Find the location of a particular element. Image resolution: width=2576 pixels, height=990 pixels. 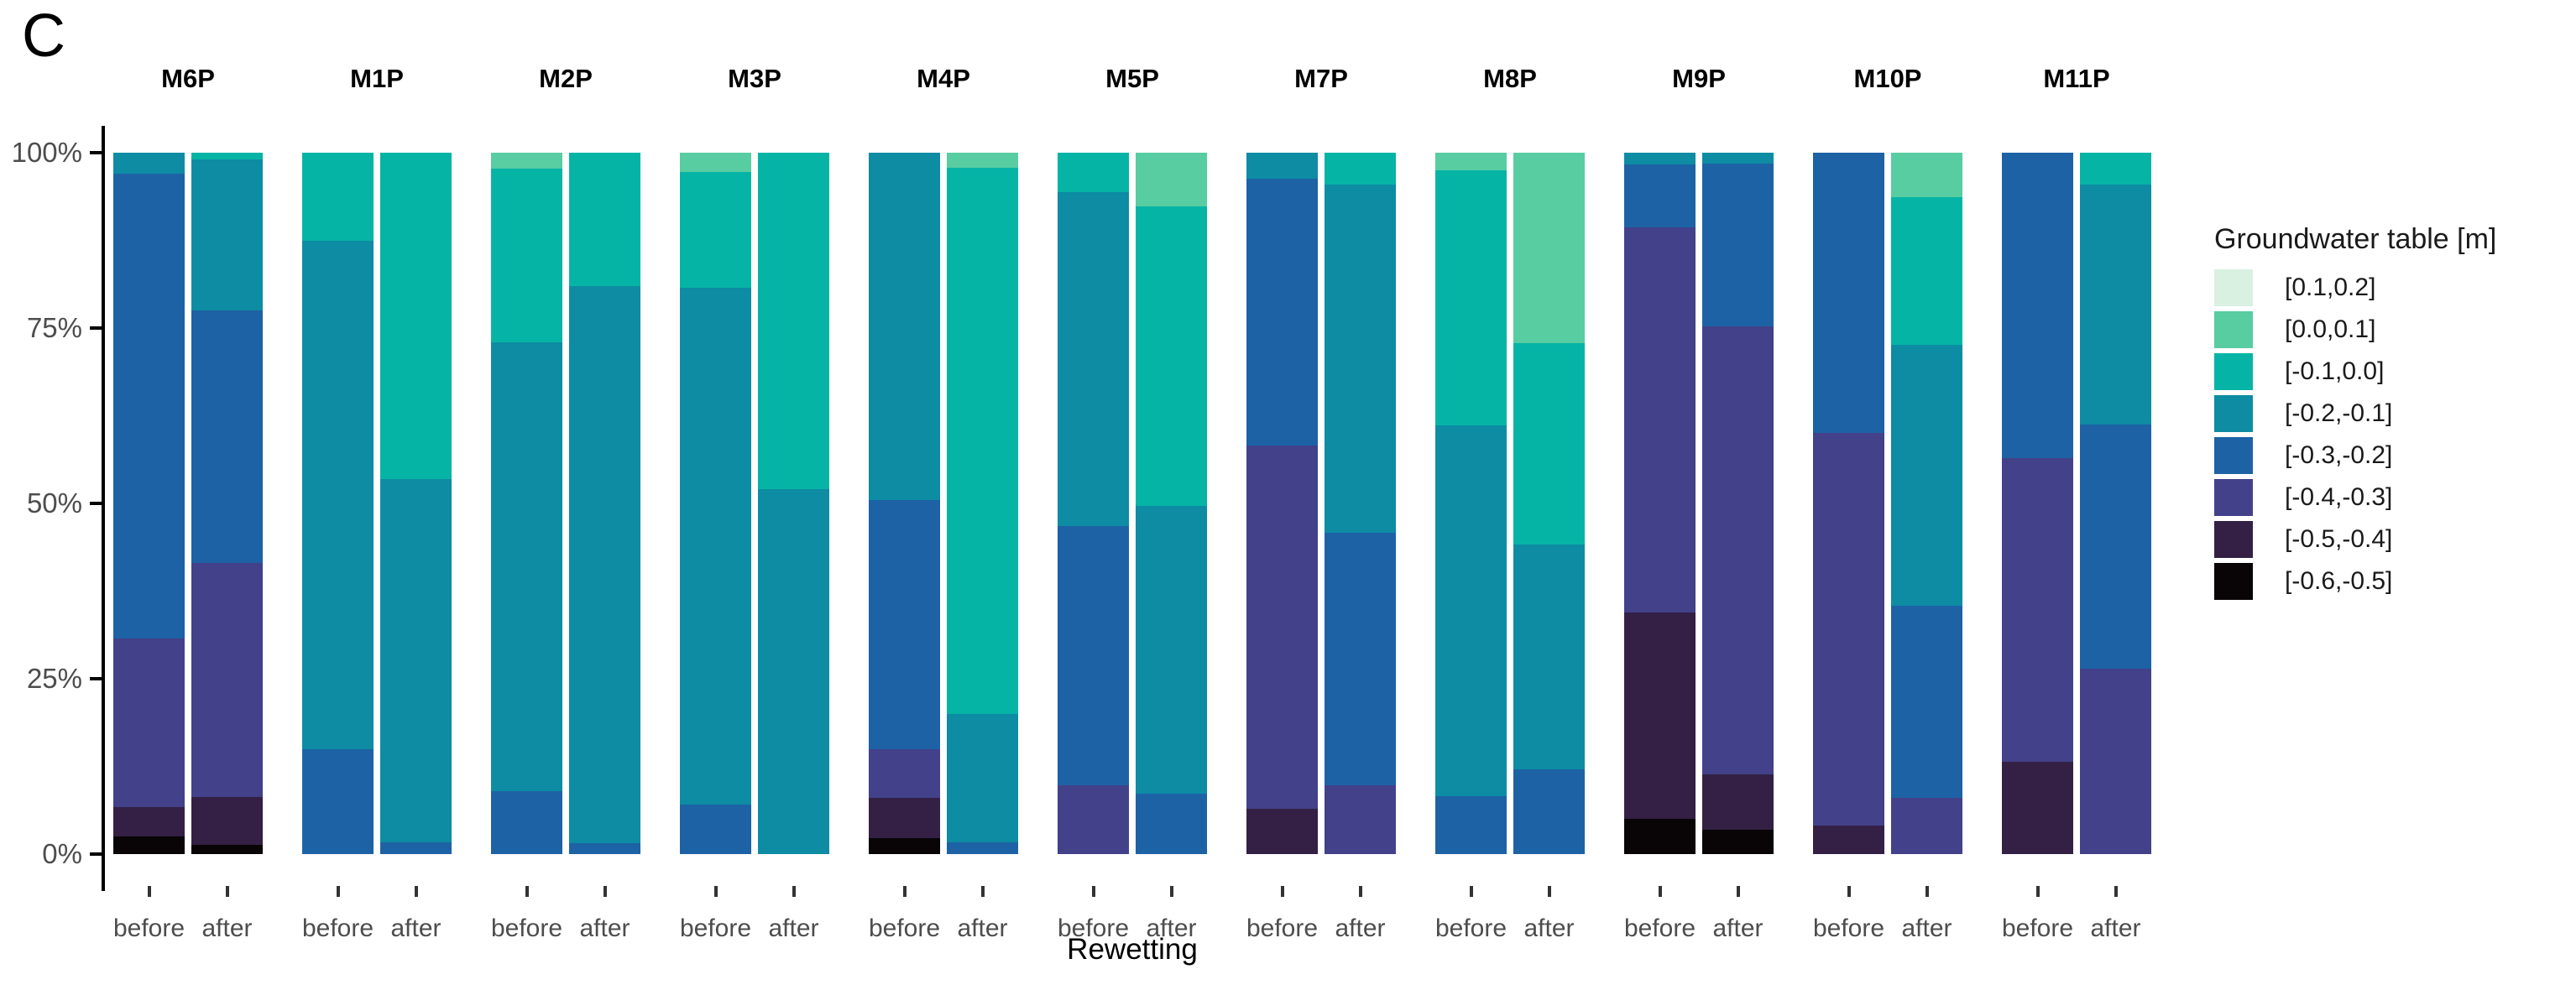

facet-title: M8P is located at coordinates (1510, 78).